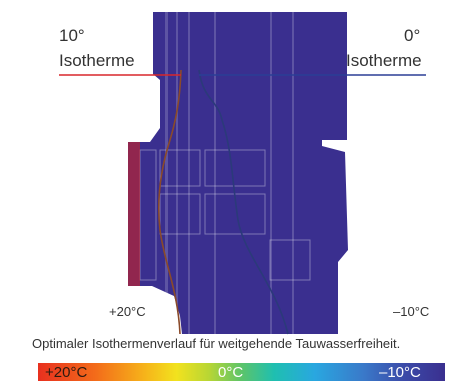 This screenshot has width=459, height=382. Describe the element at coordinates (412, 35) in the screenshot. I see `isotherm-0-degree: 0°` at that location.